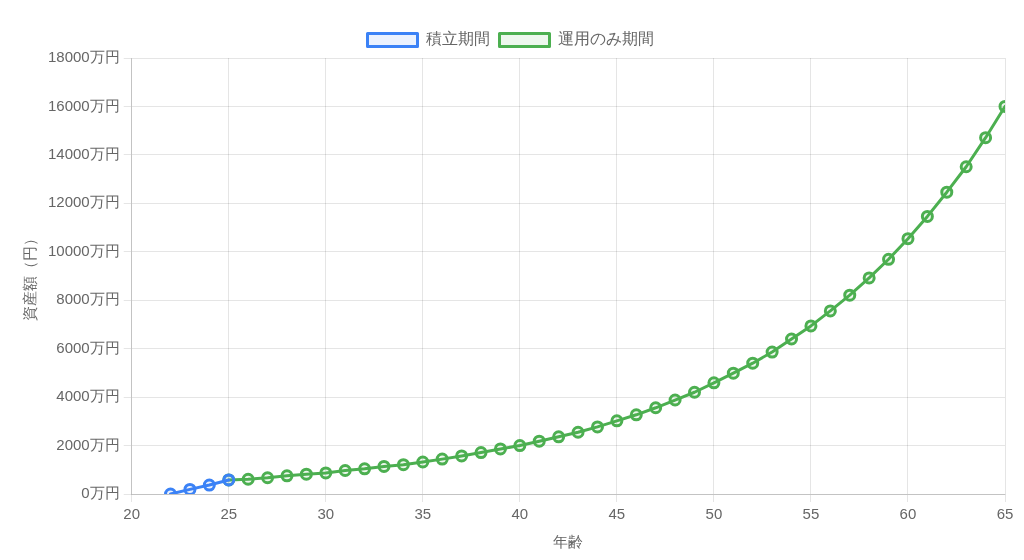  I want to click on x-tick-label: 65, so click(1005, 514).